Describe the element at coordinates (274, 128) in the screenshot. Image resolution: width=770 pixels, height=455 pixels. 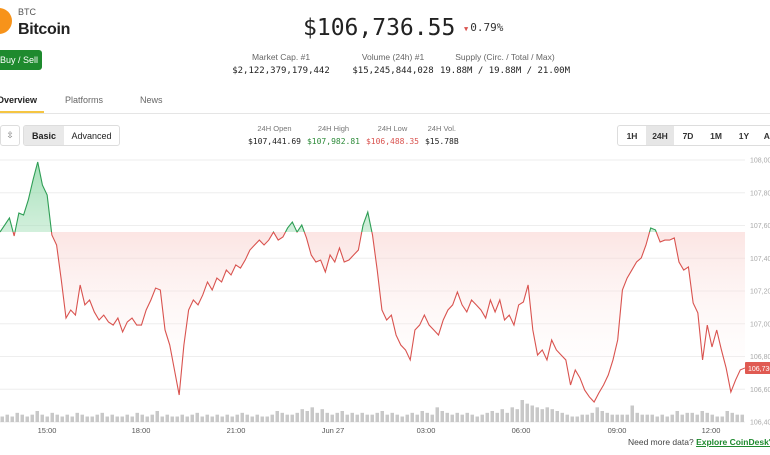
I see `day-stat-label: 24H Open` at that location.